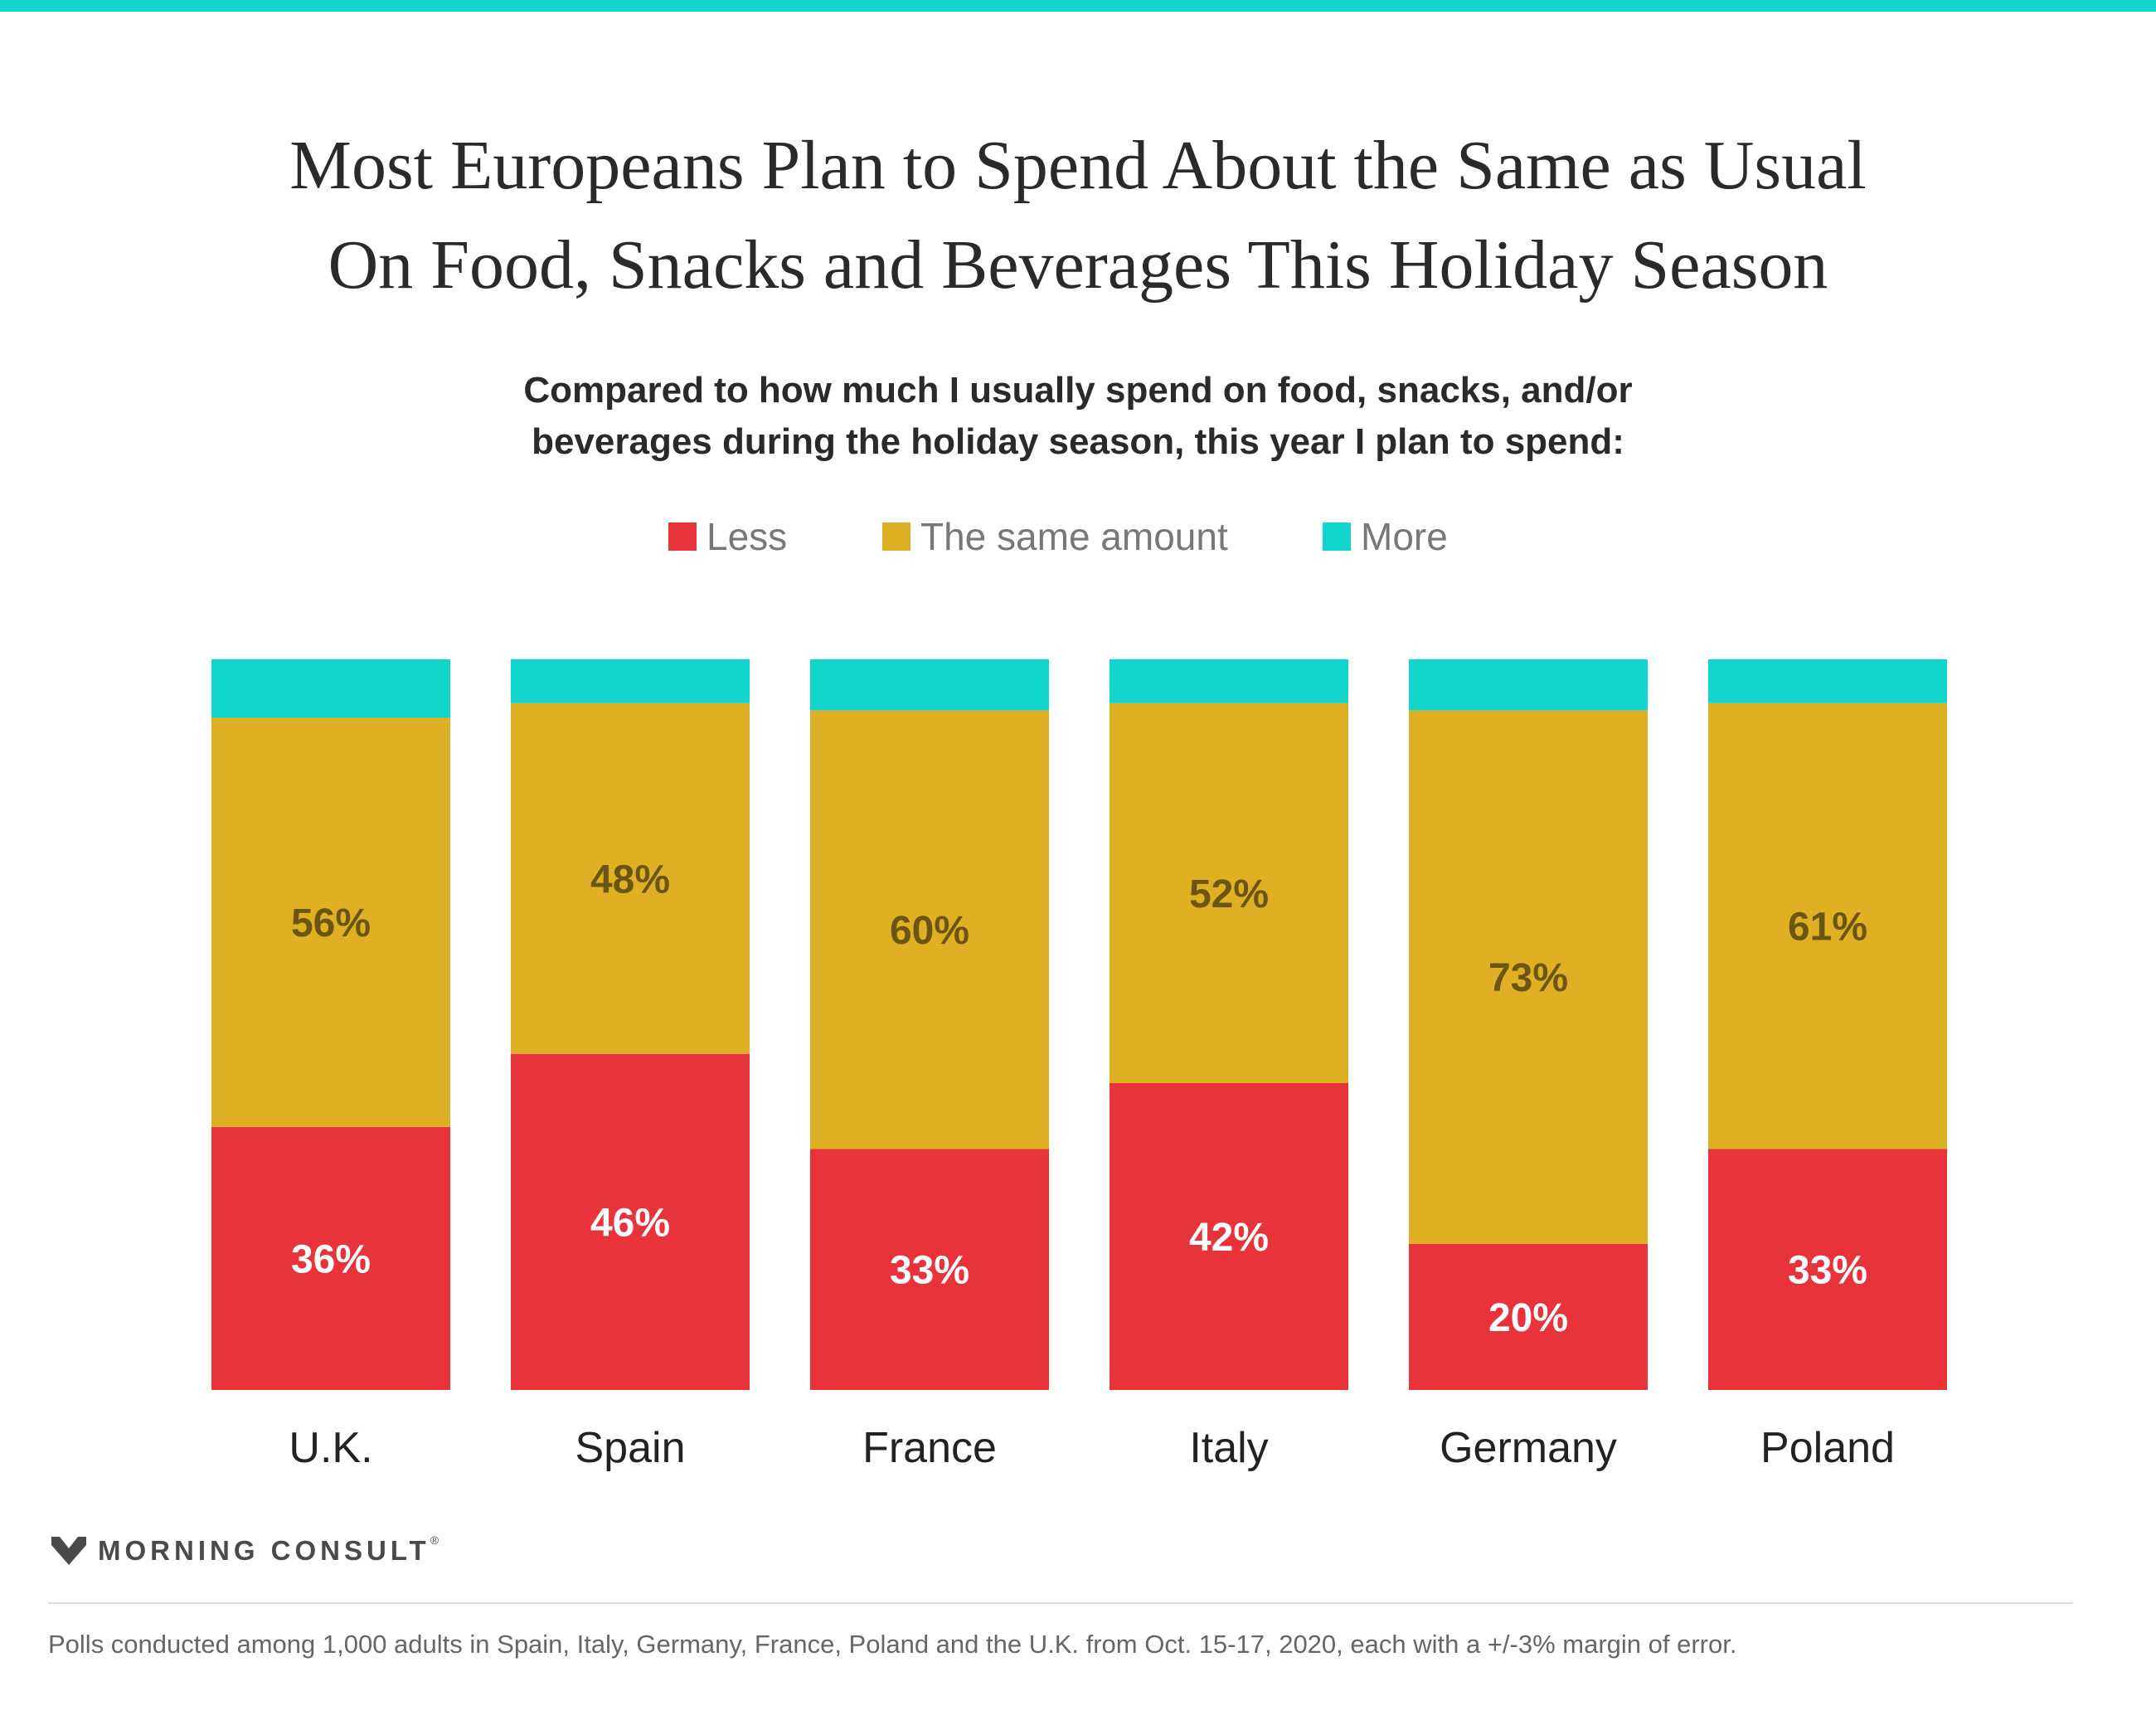  Describe the element at coordinates (747, 537) in the screenshot. I see `legend-label-less: Less` at that location.